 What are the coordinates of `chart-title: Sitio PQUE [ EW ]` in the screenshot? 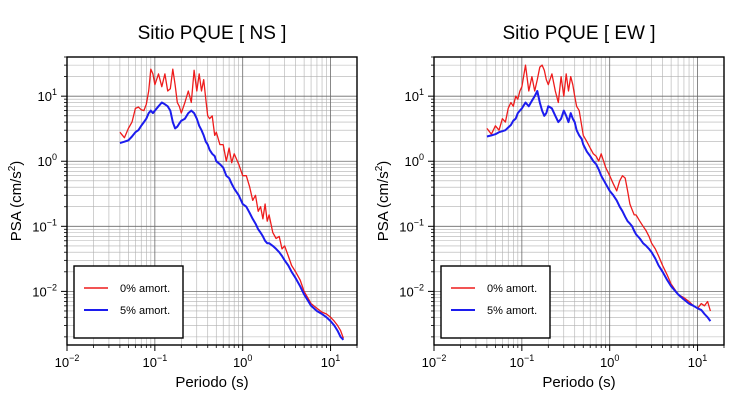 It's located at (578, 33).